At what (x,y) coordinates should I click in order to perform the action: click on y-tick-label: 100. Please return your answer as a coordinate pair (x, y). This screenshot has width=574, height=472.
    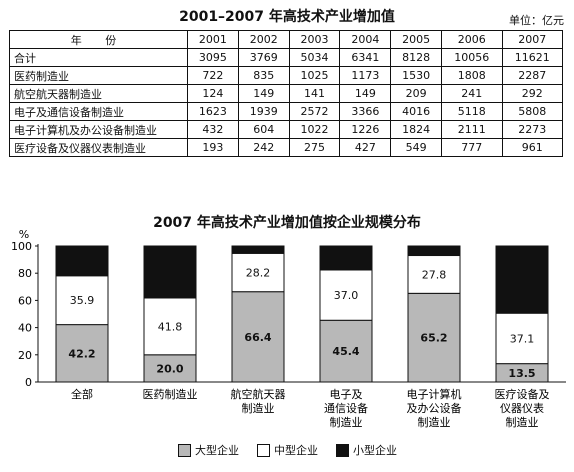
    Looking at the image, I should click on (21, 246).